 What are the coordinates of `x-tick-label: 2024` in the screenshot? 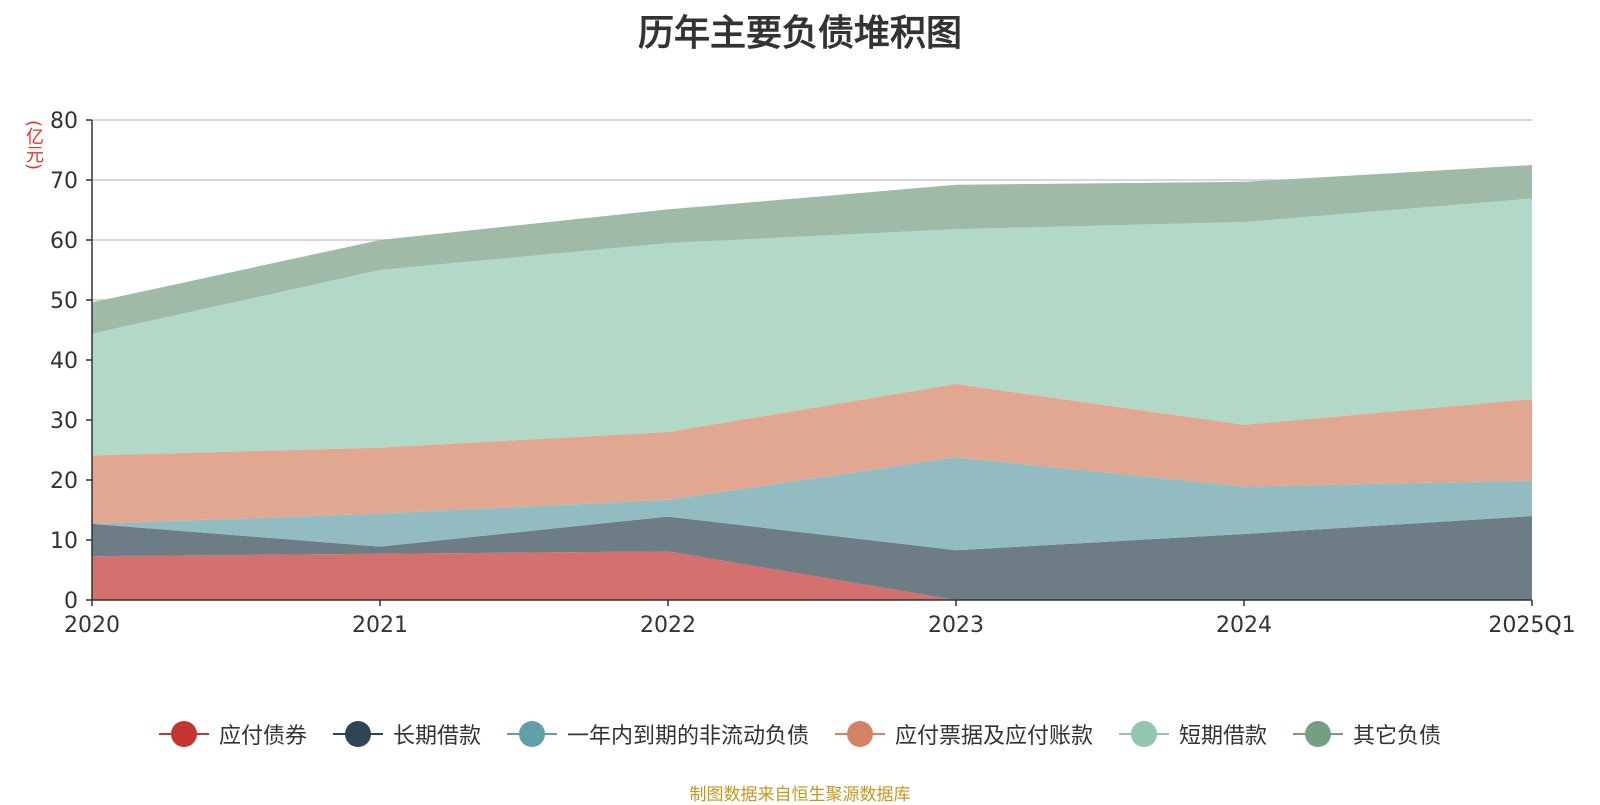 It's located at (1244, 625).